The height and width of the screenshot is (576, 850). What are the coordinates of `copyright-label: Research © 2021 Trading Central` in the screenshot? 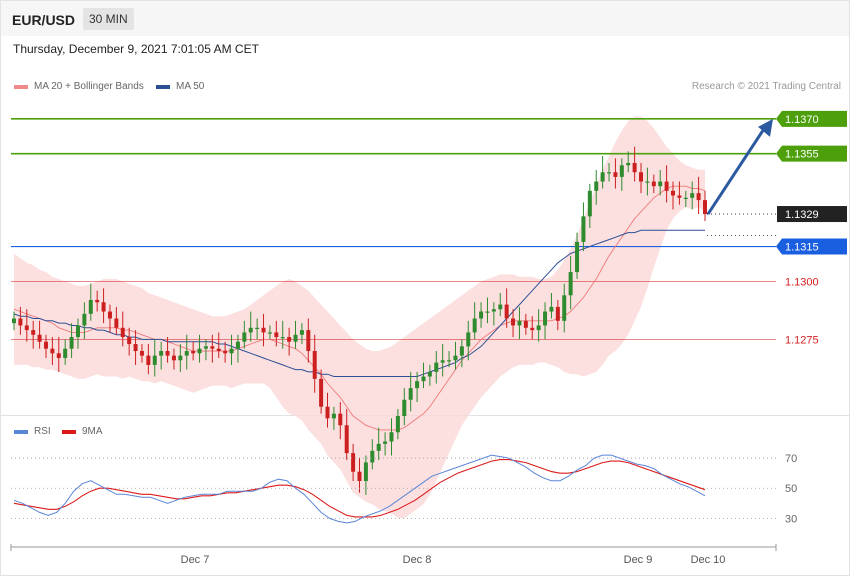 It's located at (766, 86).